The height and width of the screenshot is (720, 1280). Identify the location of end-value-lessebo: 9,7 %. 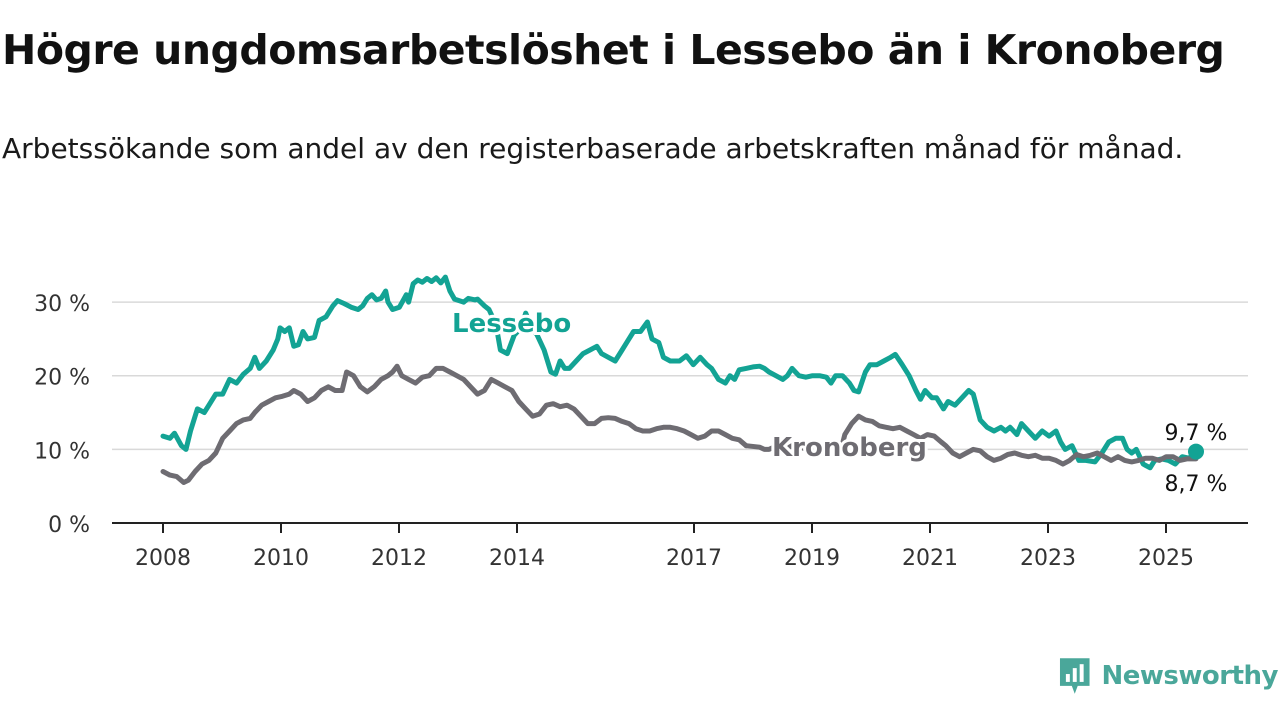
(1196, 433).